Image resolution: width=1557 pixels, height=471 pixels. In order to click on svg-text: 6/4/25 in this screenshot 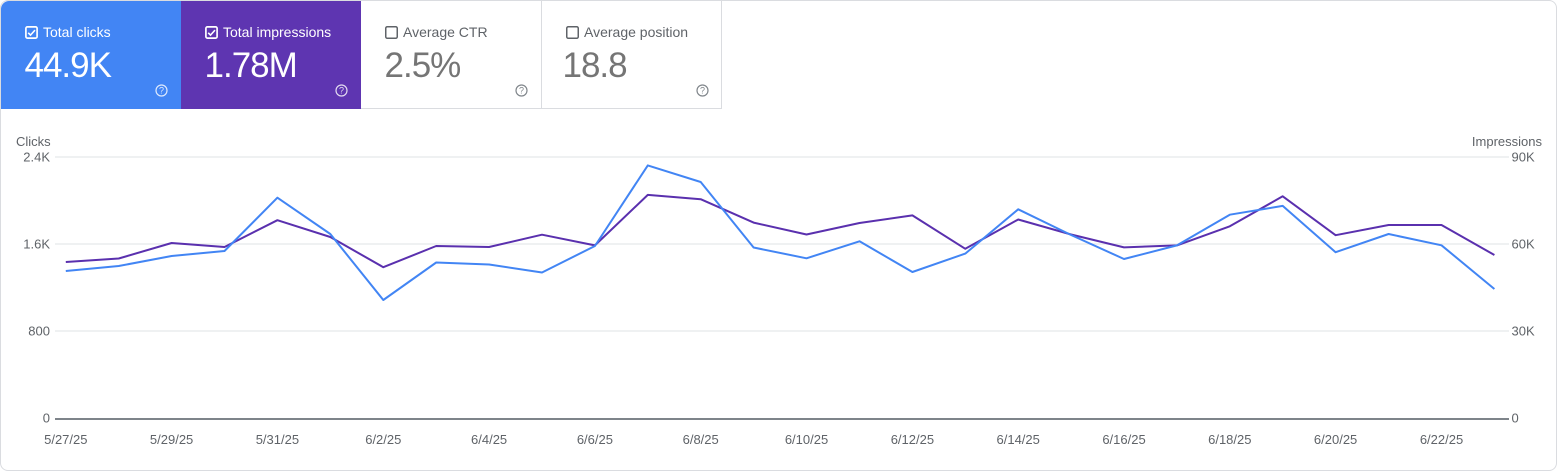, I will do `click(489, 439)`.